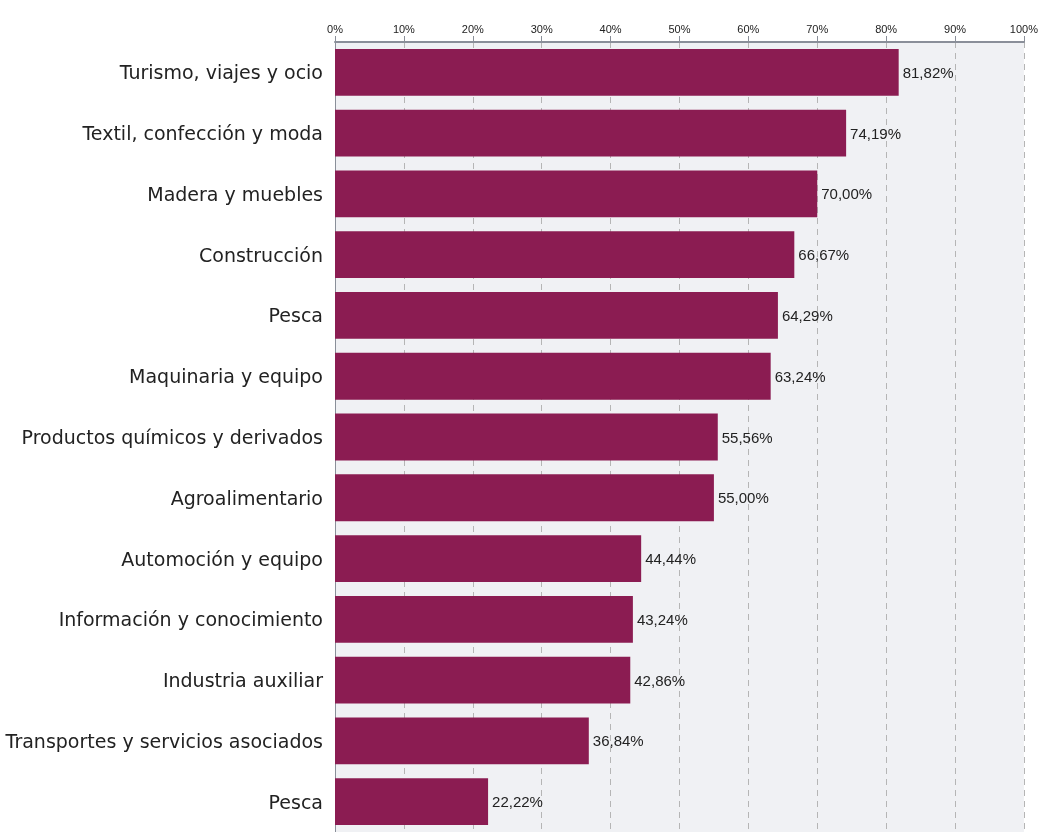 This screenshot has width=1041, height=832. What do you see at coordinates (955, 28) in the screenshot?
I see `x-tick-label: 90%` at bounding box center [955, 28].